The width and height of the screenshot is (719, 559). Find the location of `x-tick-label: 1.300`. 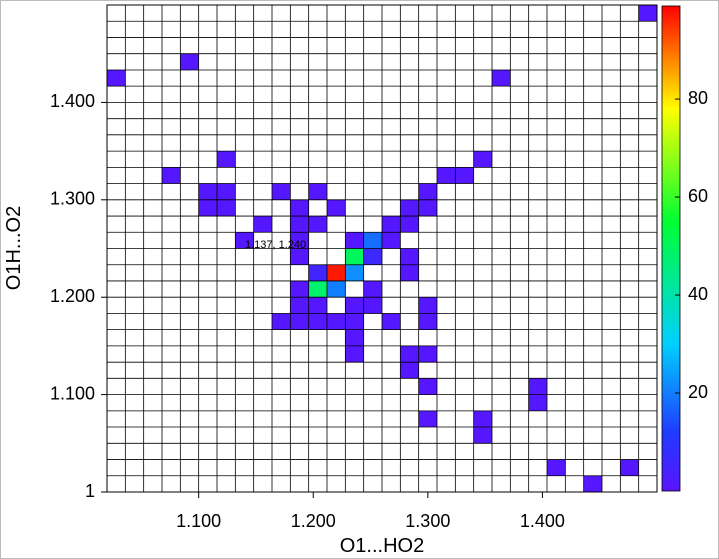

x-tick-label: 1.300 is located at coordinates (427, 521).